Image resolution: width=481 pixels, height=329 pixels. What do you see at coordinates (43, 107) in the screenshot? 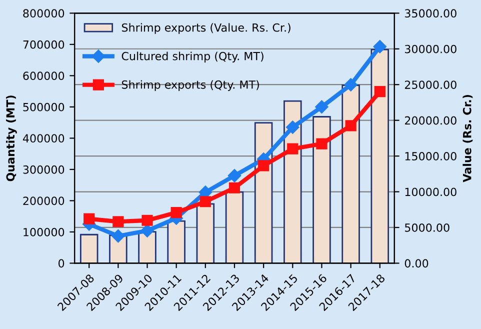
I see `y-tick-label: 500000` at bounding box center [43, 107].